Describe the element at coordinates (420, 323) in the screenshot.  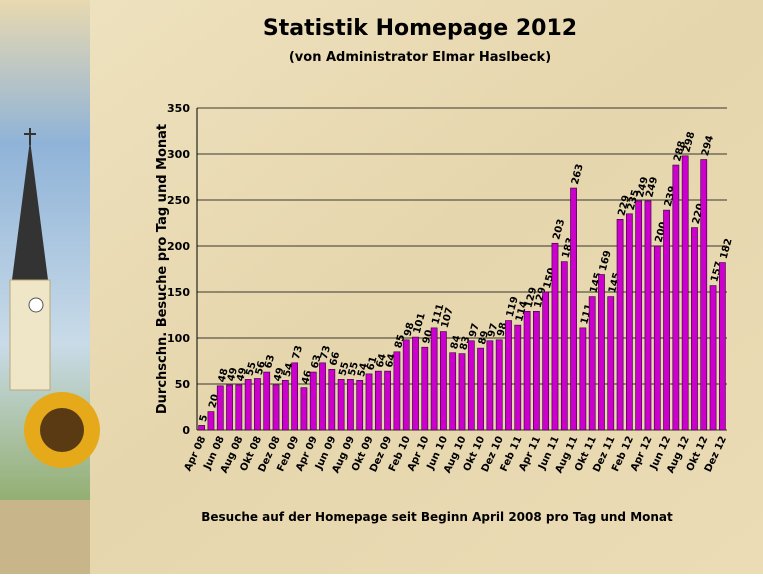
I see `value-label: 101` at that location.